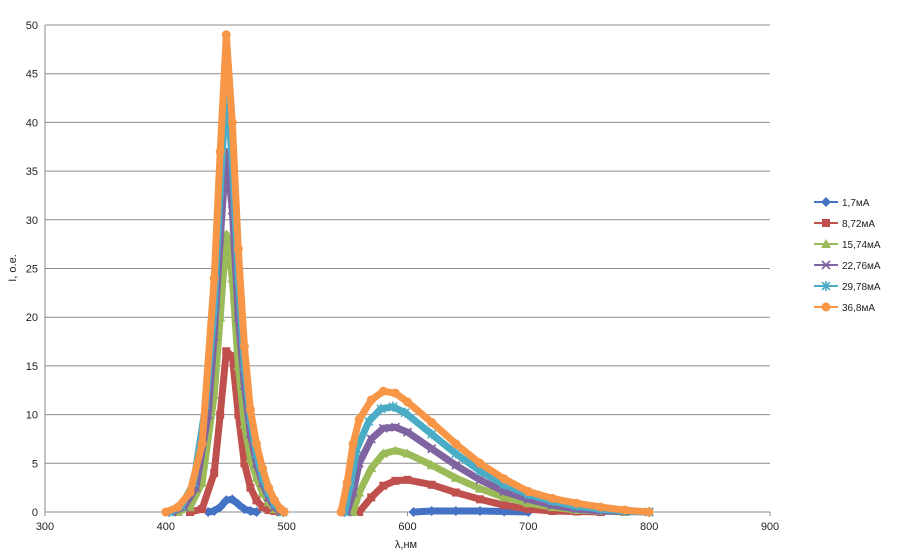 This screenshot has width=898, height=554. Describe the element at coordinates (858, 224) in the screenshot. I see `legend-label: 8,72мА` at that location.